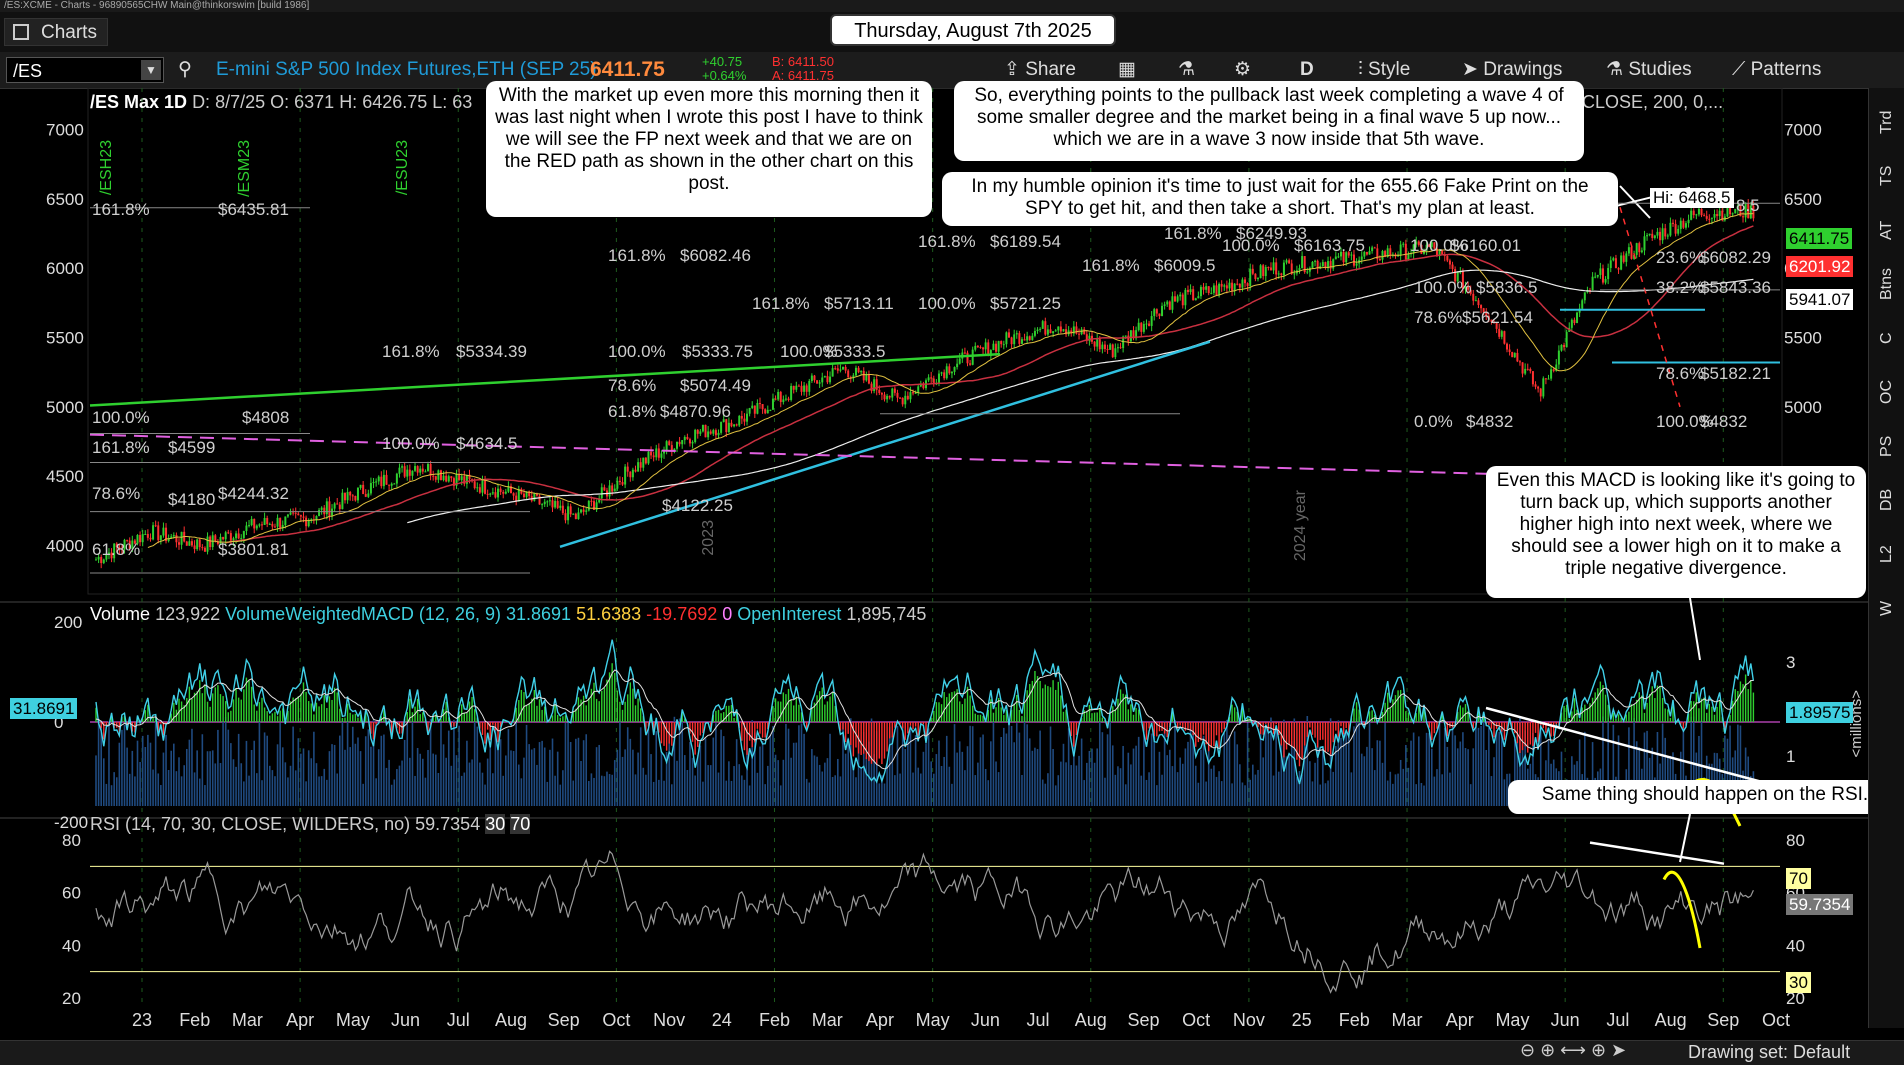  I want to click on price-tick-left: 5000, so click(65, 407).